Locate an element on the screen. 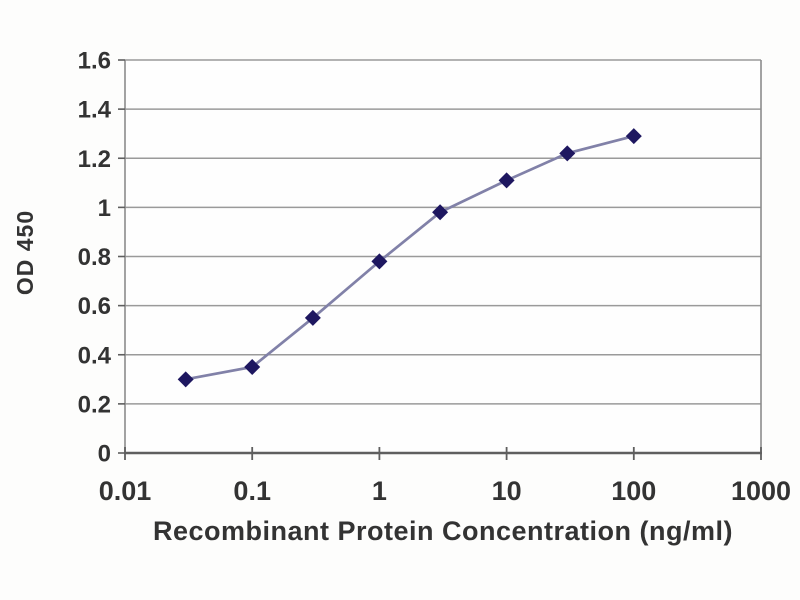 The image size is (800, 600). y-tick-label-1.6: 1.6 is located at coordinates (94, 61).